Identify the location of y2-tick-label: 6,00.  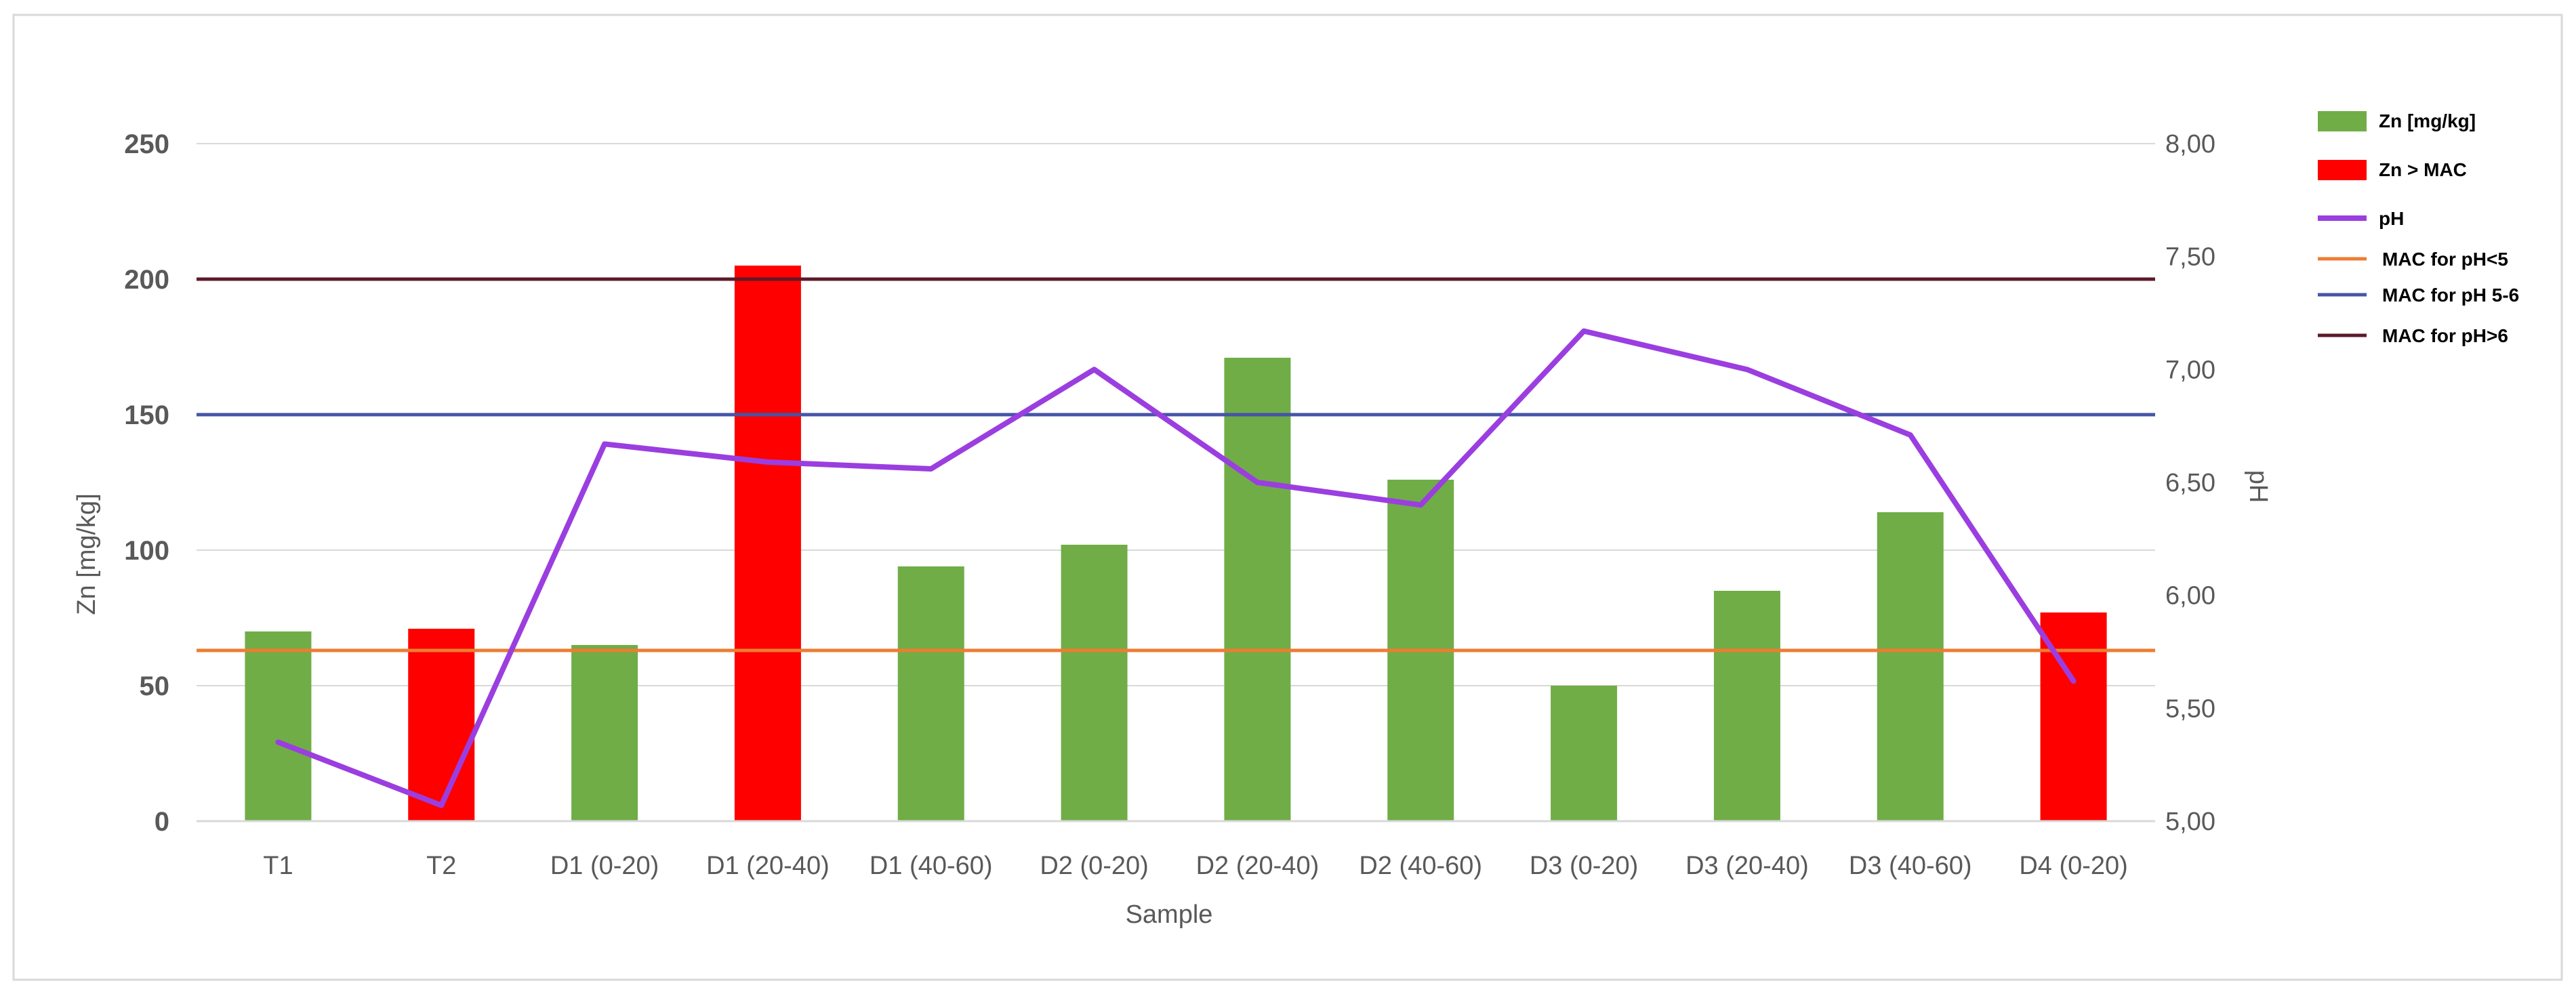
(2190, 596).